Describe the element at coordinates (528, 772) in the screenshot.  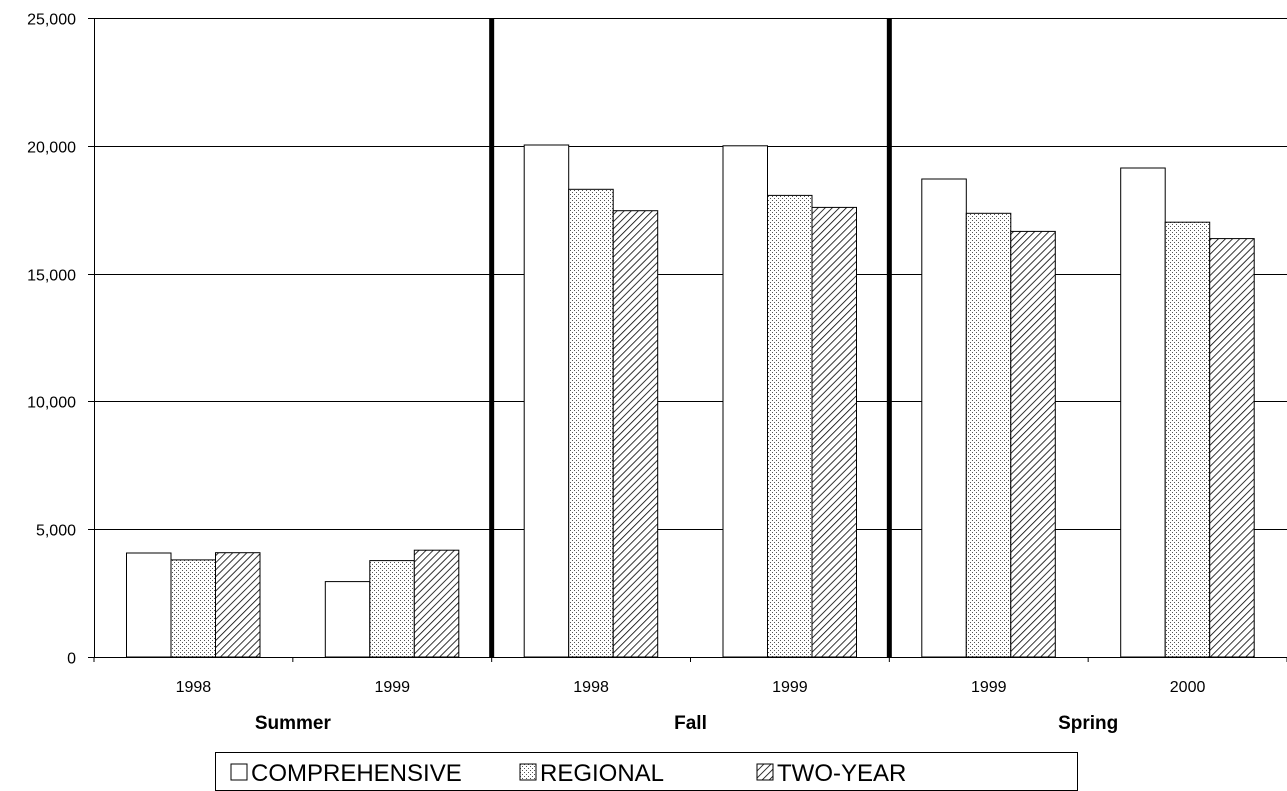
I see `legend-swatch-regional` at that location.